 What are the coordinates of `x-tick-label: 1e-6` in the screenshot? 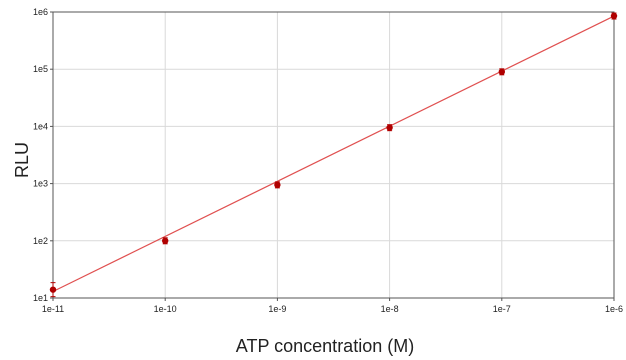 It's located at (614, 309).